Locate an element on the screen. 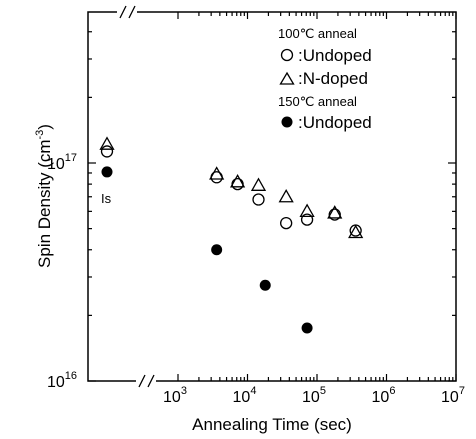 The width and height of the screenshot is (476, 439). x-tick-label: 10⁶ is located at coordinates (384, 395).